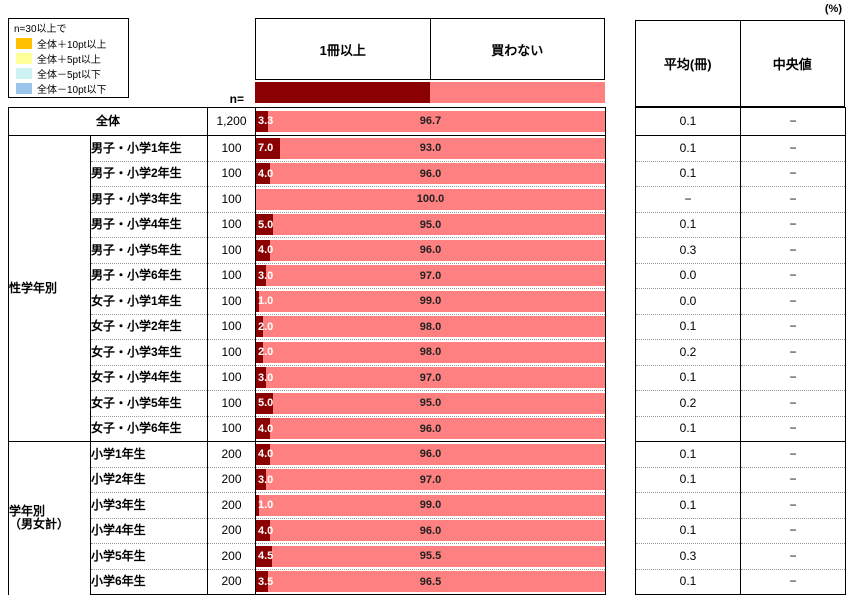  I want to click on bar-cell: 99.0 1.0, so click(430, 301).